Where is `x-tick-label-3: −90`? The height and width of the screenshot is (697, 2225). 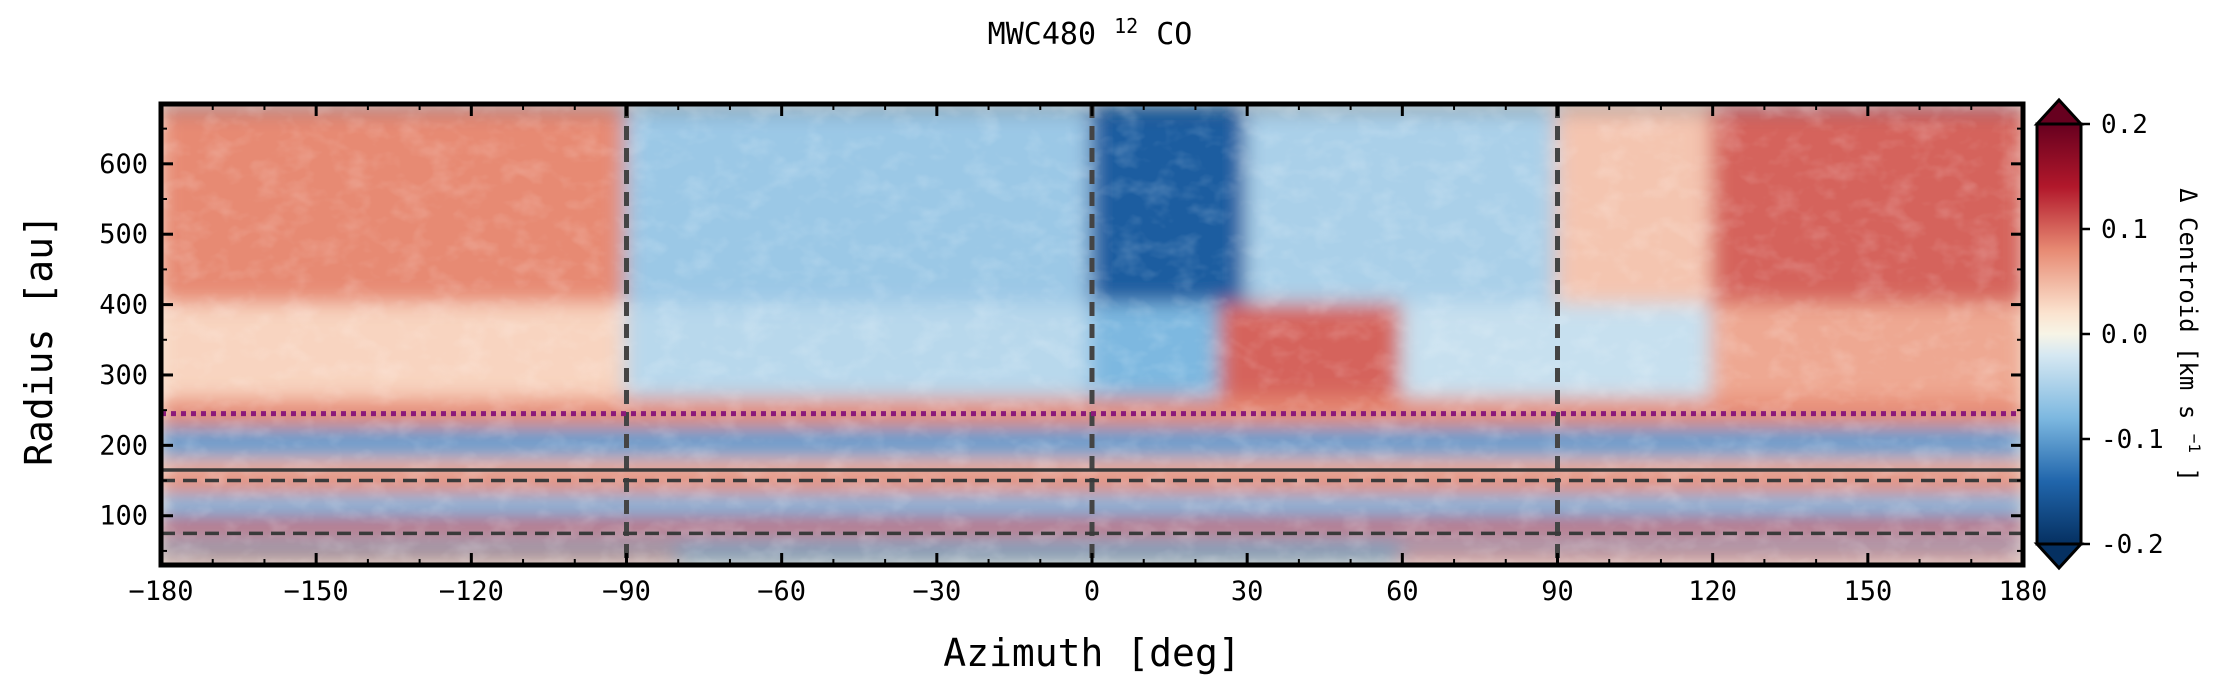
x-tick-label-3: −90 is located at coordinates (626, 591).